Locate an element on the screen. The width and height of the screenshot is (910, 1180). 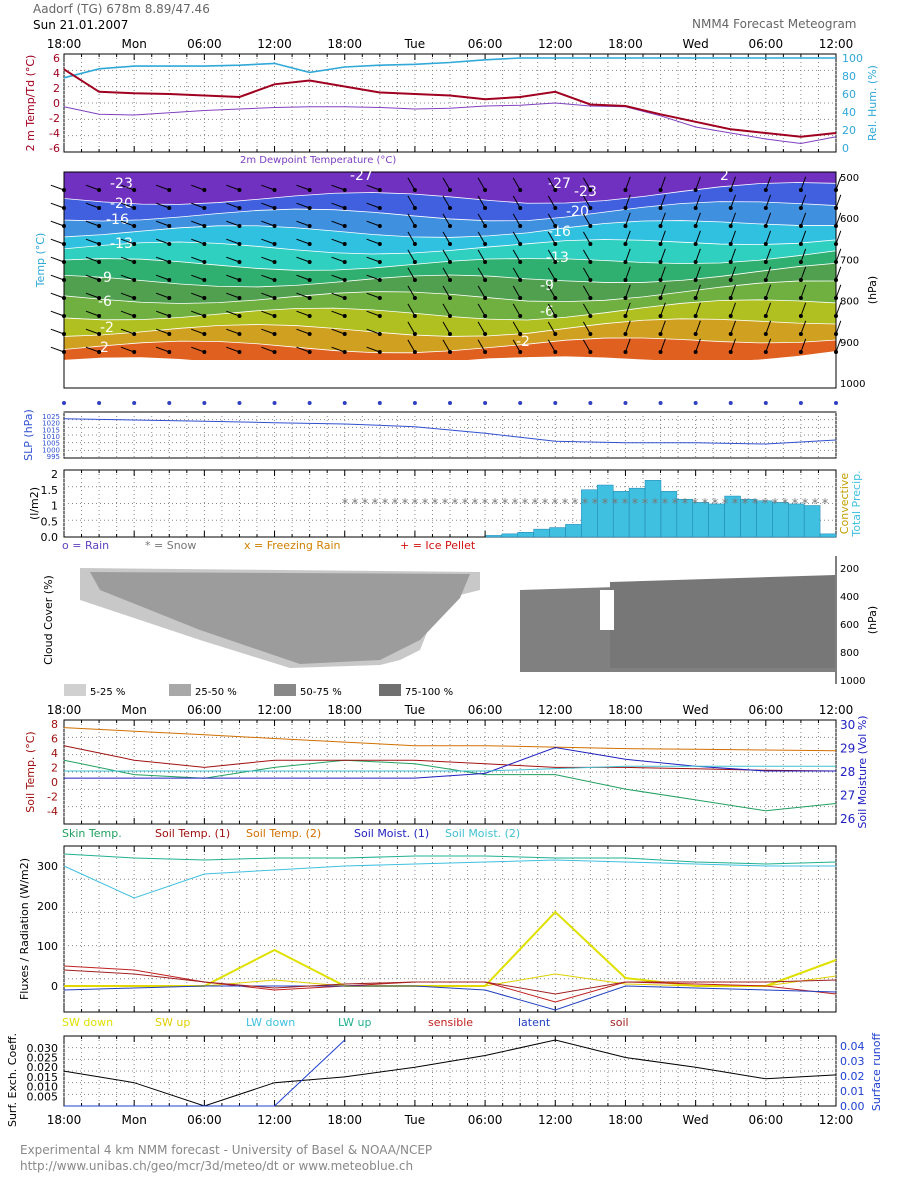
y2-tick-label: 26 is located at coordinates (847, 819).